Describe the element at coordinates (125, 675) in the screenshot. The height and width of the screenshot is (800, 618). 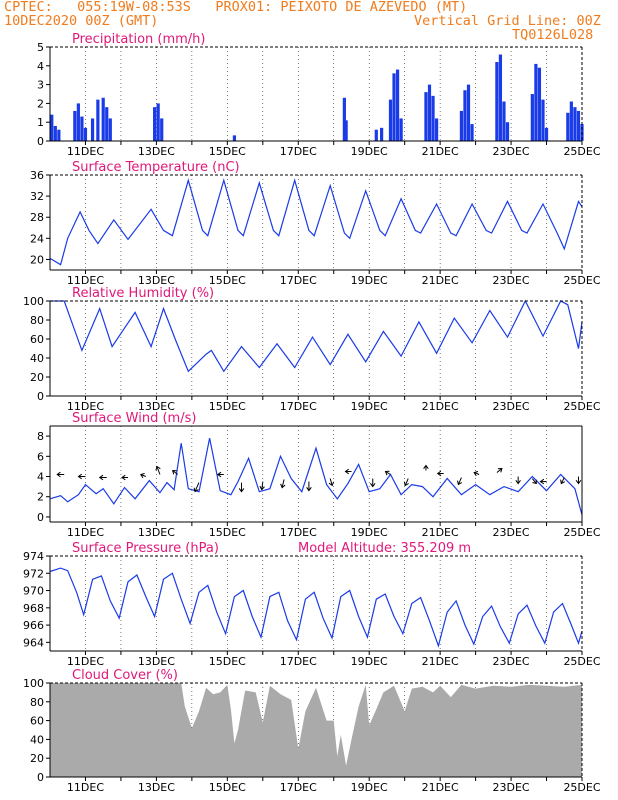
I see `panel-title: Cloud Cover (%)` at that location.